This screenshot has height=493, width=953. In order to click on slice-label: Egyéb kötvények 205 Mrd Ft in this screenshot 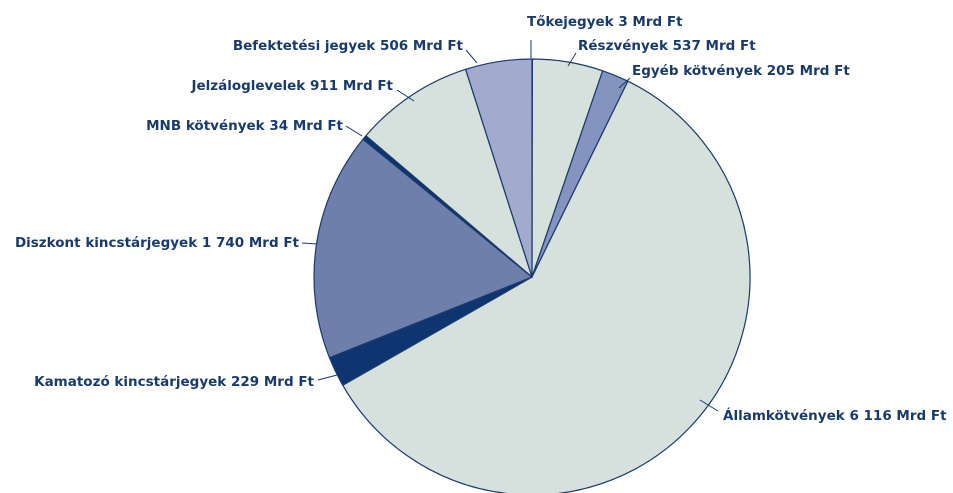, I will do `click(741, 71)`.